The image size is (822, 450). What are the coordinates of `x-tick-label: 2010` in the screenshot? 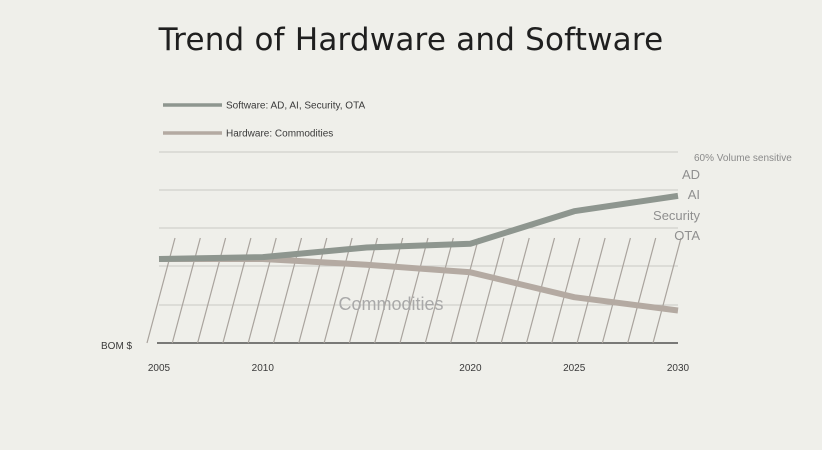 It's located at (263, 368).